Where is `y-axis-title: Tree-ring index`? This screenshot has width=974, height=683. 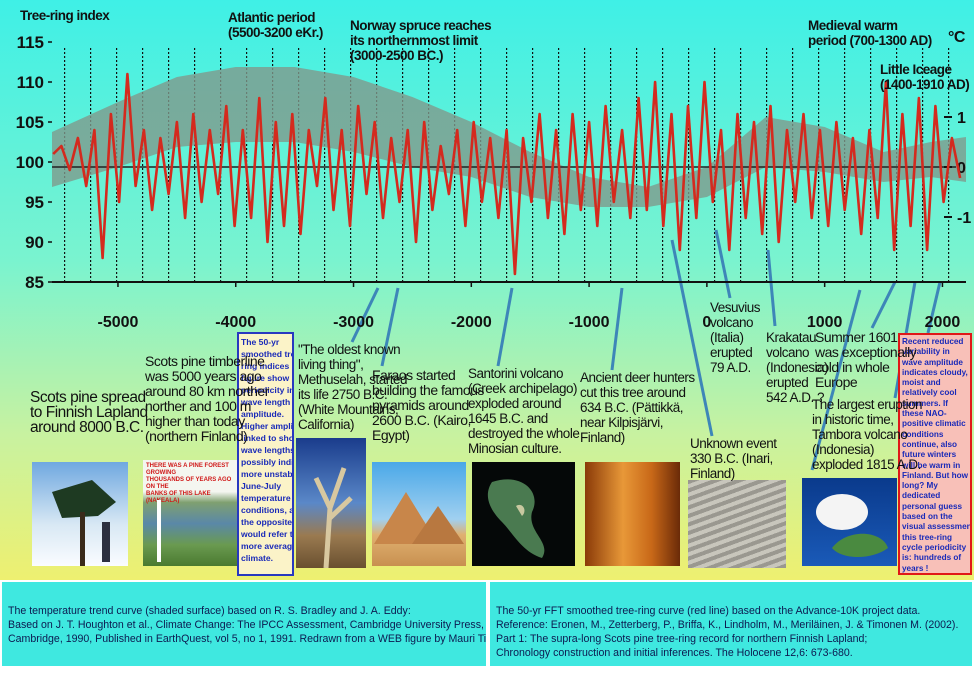 y-axis-title: Tree-ring index is located at coordinates (65, 15).